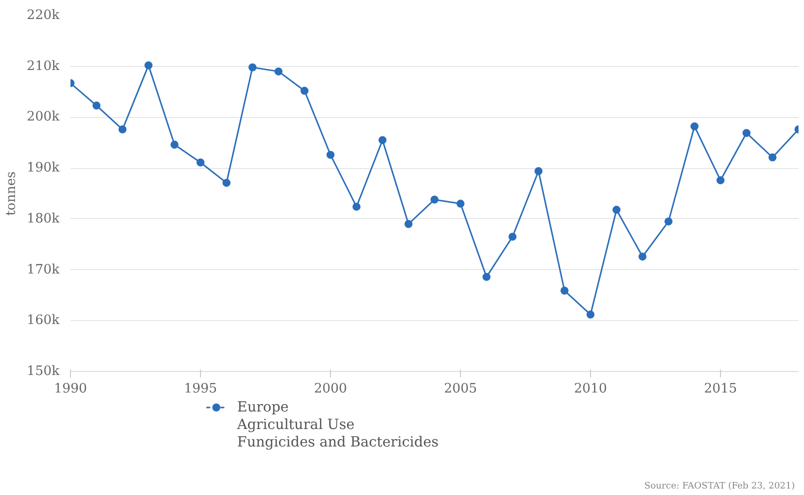 The width and height of the screenshot is (804, 495). What do you see at coordinates (337, 425) in the screenshot?
I see `legend-label: Europe Agricultural Use Fungicides and Bactericides` at bounding box center [337, 425].